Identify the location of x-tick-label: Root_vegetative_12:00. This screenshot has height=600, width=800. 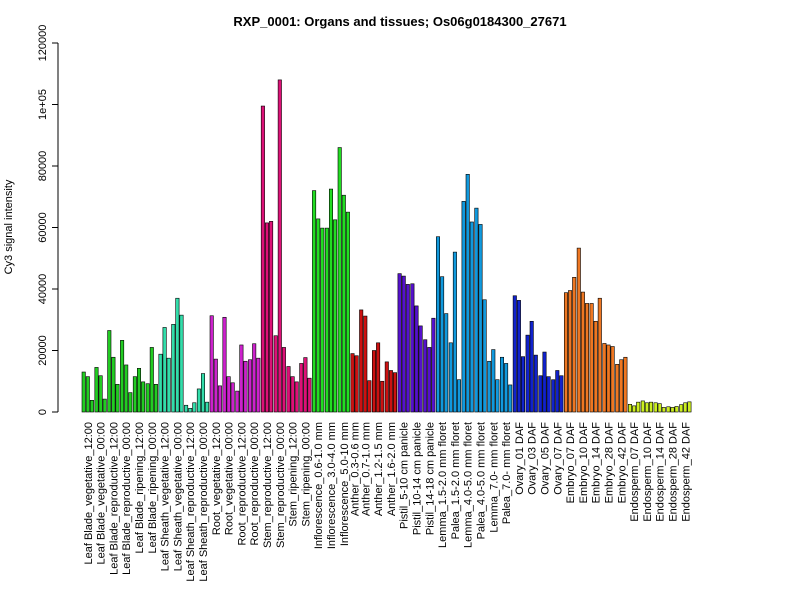
(217, 478).